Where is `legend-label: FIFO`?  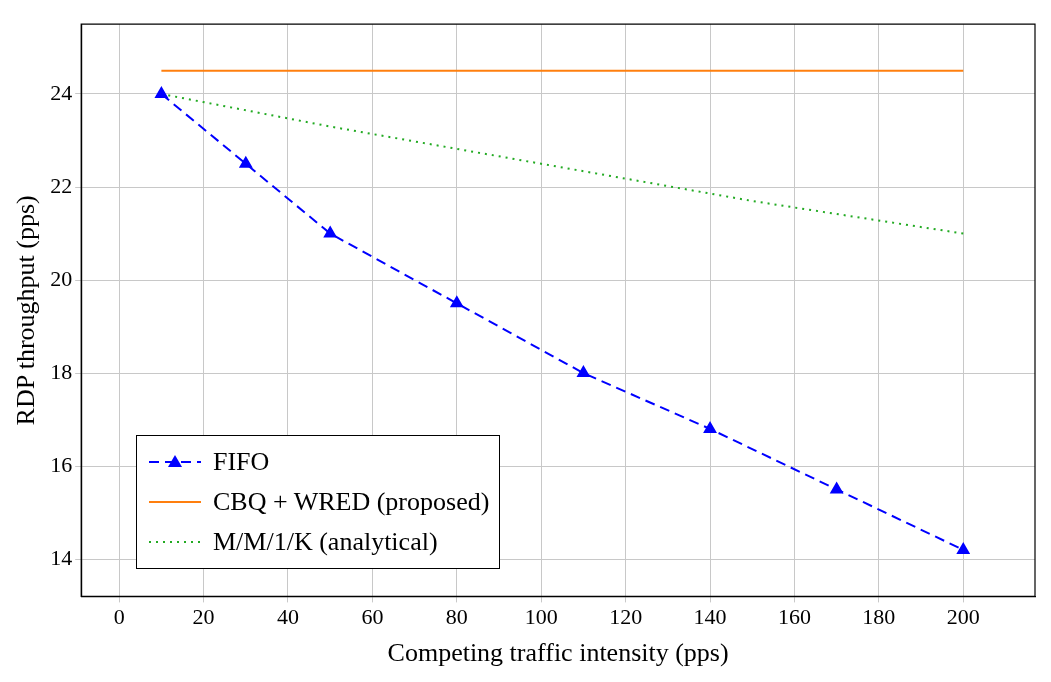 legend-label: FIFO is located at coordinates (241, 462).